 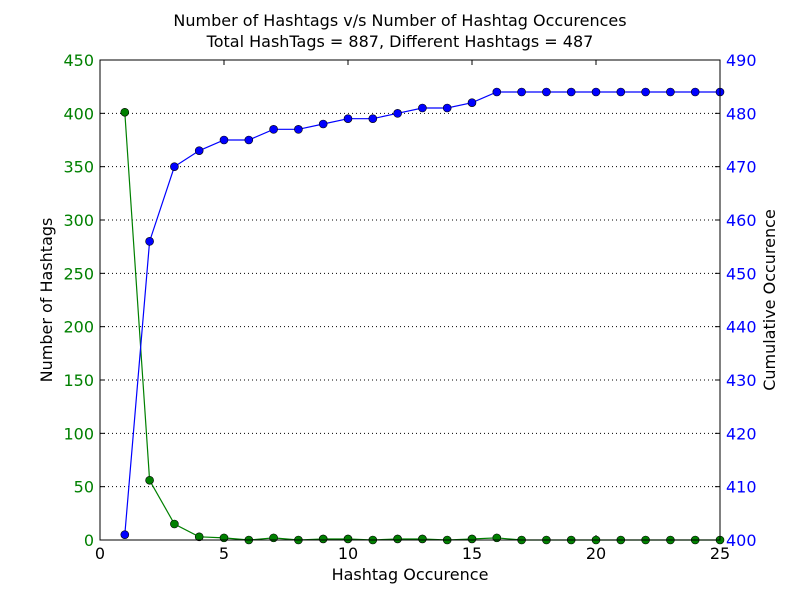 I want to click on y-right-tick-label: 410, so click(x=741, y=487).